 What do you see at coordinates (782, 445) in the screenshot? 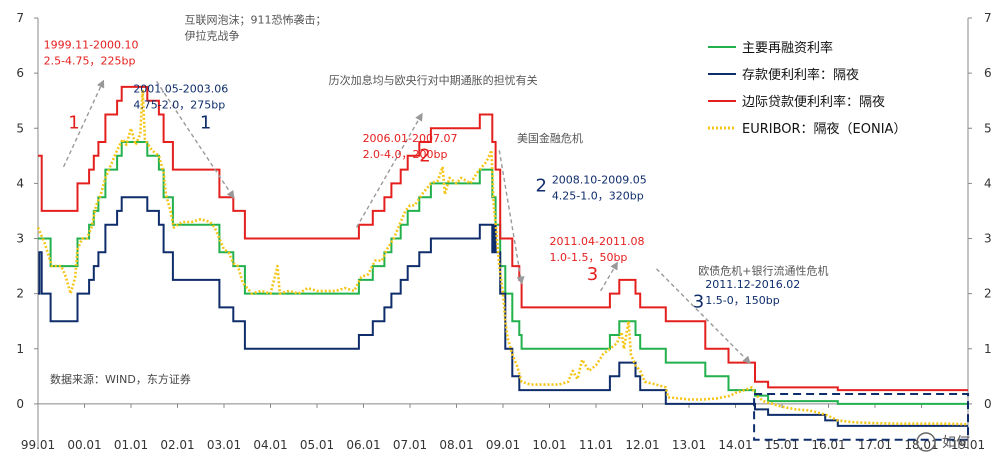
I see `x-tick: 15.01` at bounding box center [782, 445].